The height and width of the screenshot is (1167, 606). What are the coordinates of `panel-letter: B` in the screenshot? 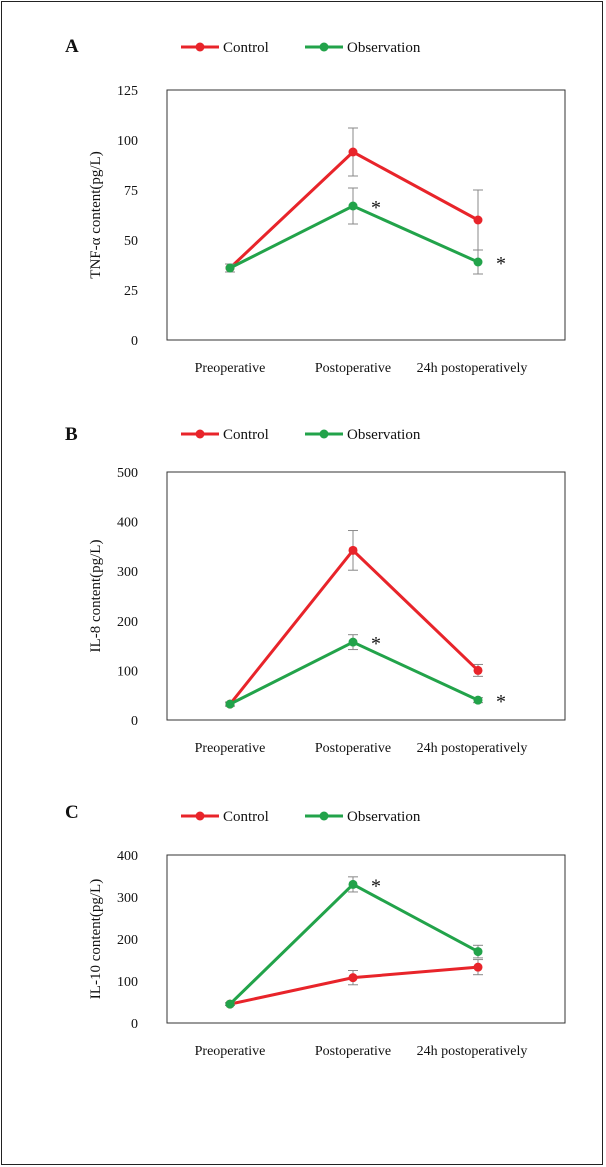 It's located at (71, 434).